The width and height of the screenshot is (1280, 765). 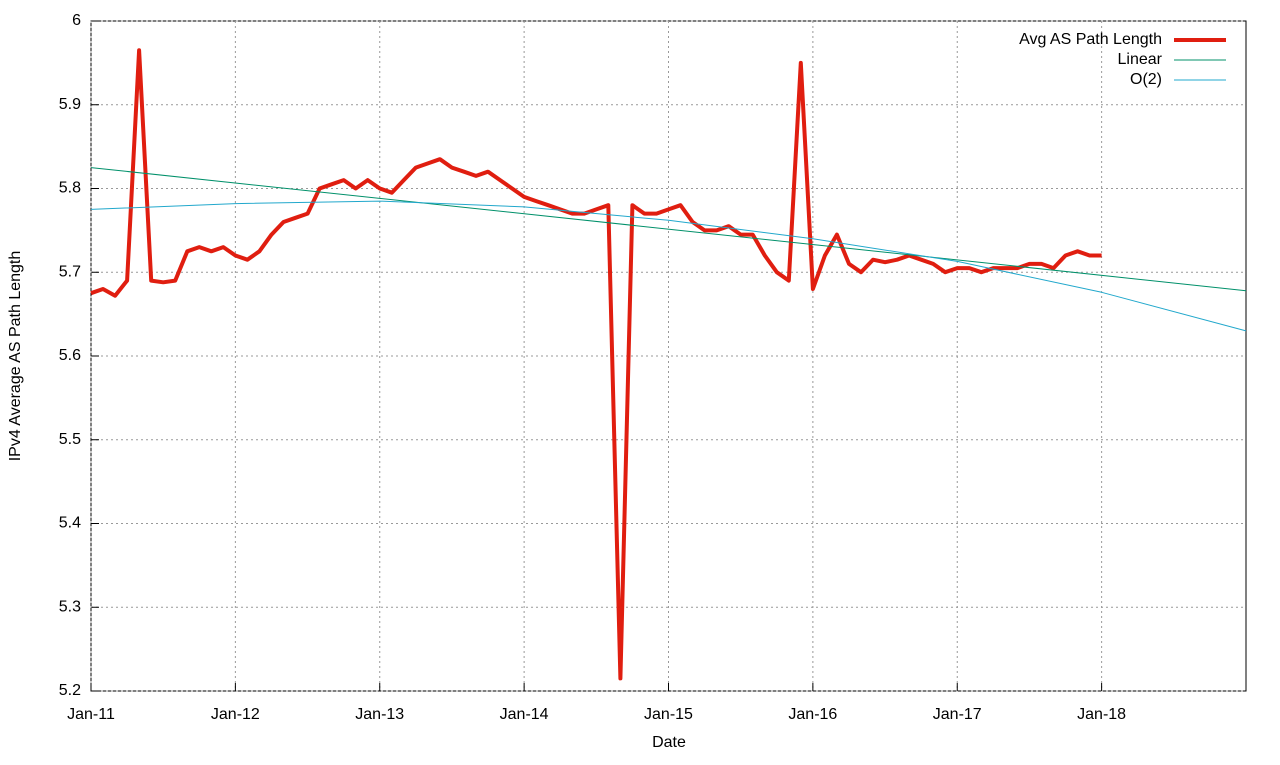 What do you see at coordinates (70, 523) in the screenshot?
I see `y-tick-label: 5.4` at bounding box center [70, 523].